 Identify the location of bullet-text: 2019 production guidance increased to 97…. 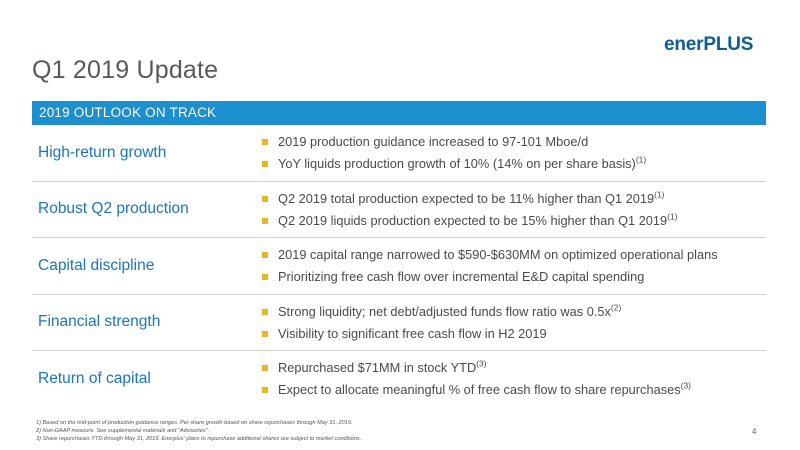
(433, 141).